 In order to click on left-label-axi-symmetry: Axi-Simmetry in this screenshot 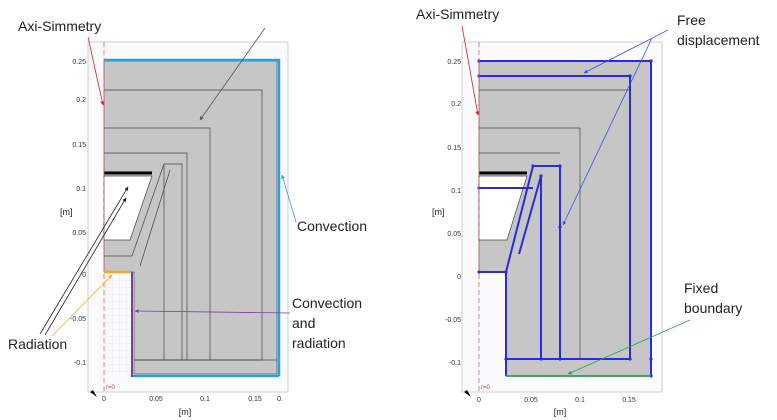, I will do `click(59, 26)`.